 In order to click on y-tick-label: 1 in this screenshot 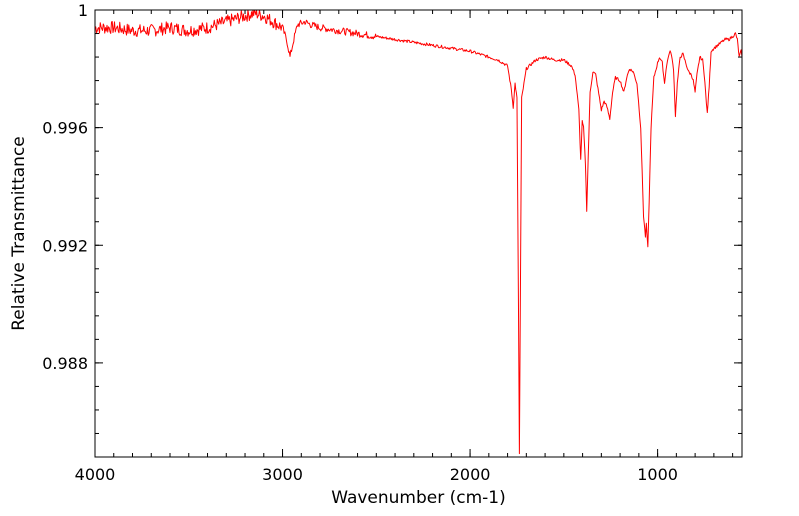, I will do `click(83, 10)`.